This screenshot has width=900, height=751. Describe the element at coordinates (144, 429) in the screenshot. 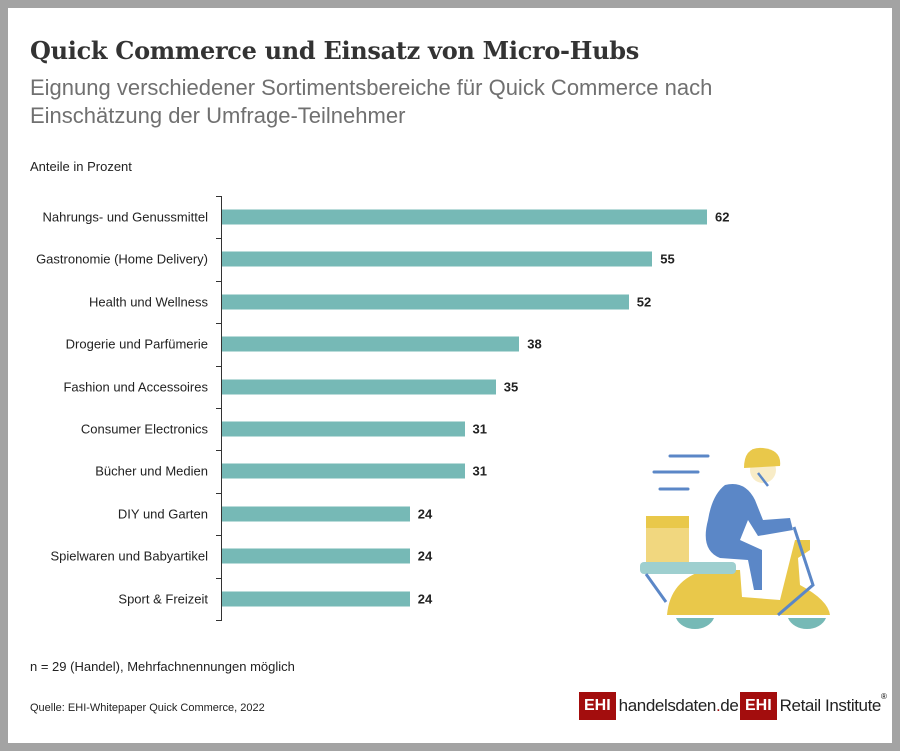

I see `category-label: Consumer Electronics` at that location.